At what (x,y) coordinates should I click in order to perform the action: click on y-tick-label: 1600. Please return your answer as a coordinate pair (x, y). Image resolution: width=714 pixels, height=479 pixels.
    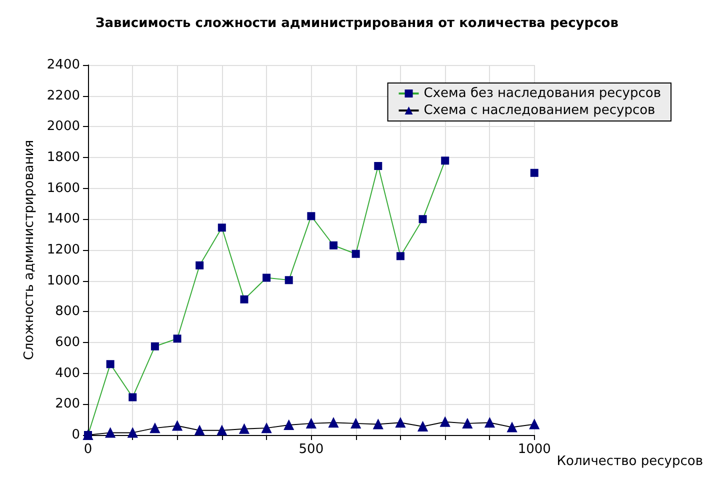
    Looking at the image, I should click on (63, 188).